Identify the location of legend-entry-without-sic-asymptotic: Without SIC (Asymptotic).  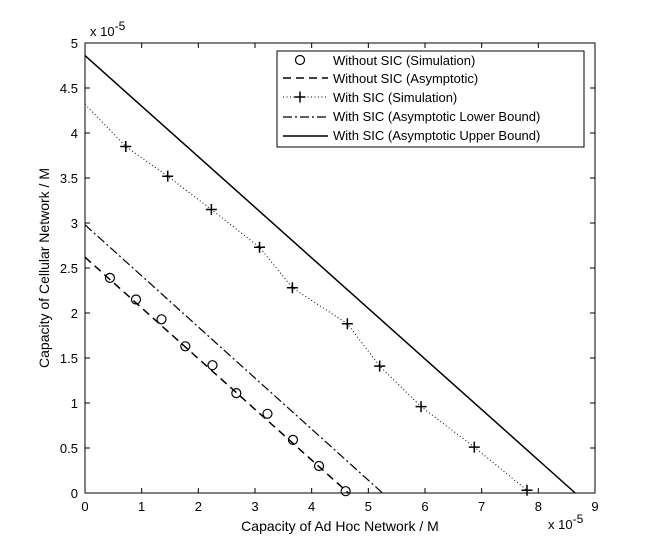
(380, 78).